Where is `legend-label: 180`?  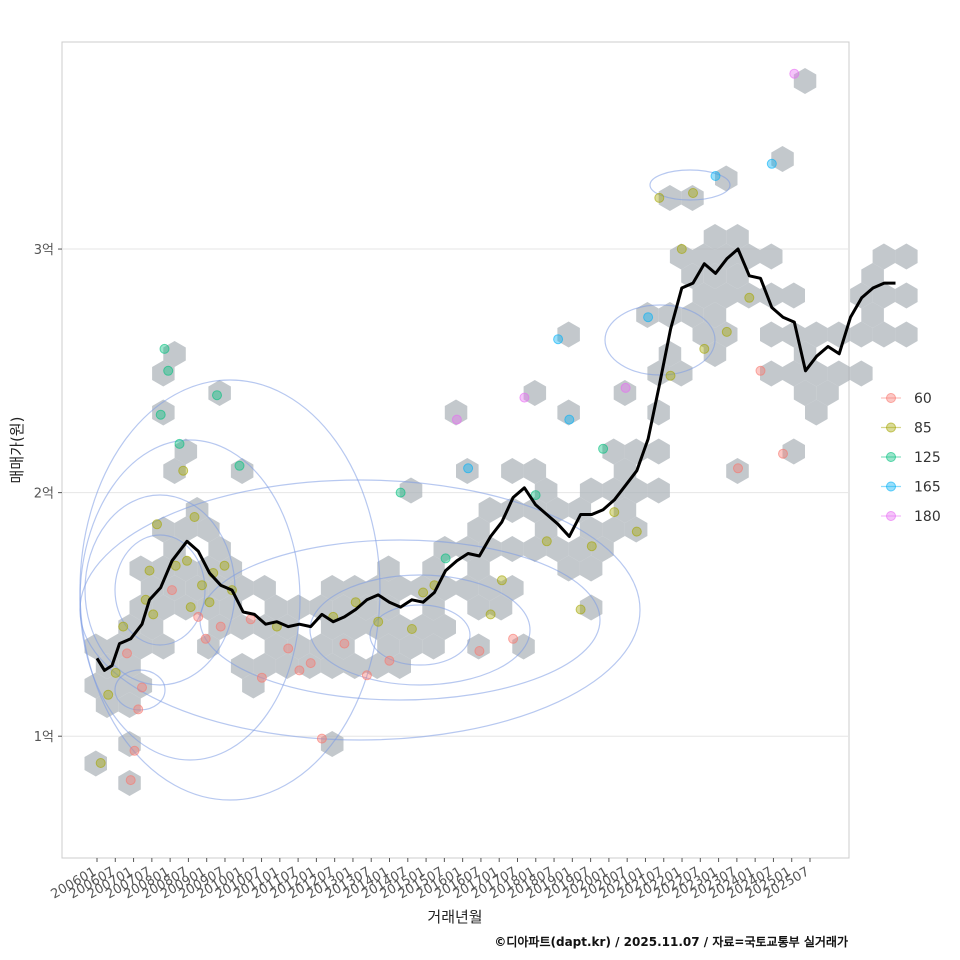 legend-label: 180 is located at coordinates (927, 517).